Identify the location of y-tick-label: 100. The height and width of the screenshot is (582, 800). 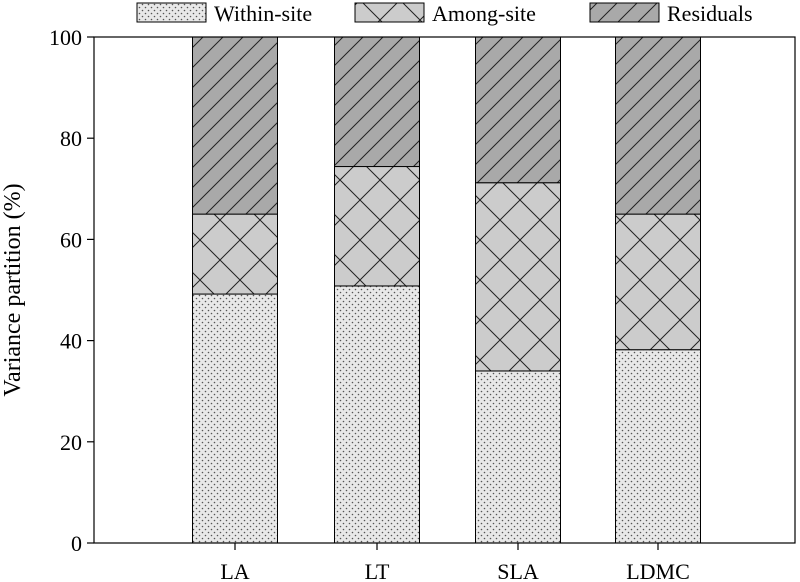
(65, 37).